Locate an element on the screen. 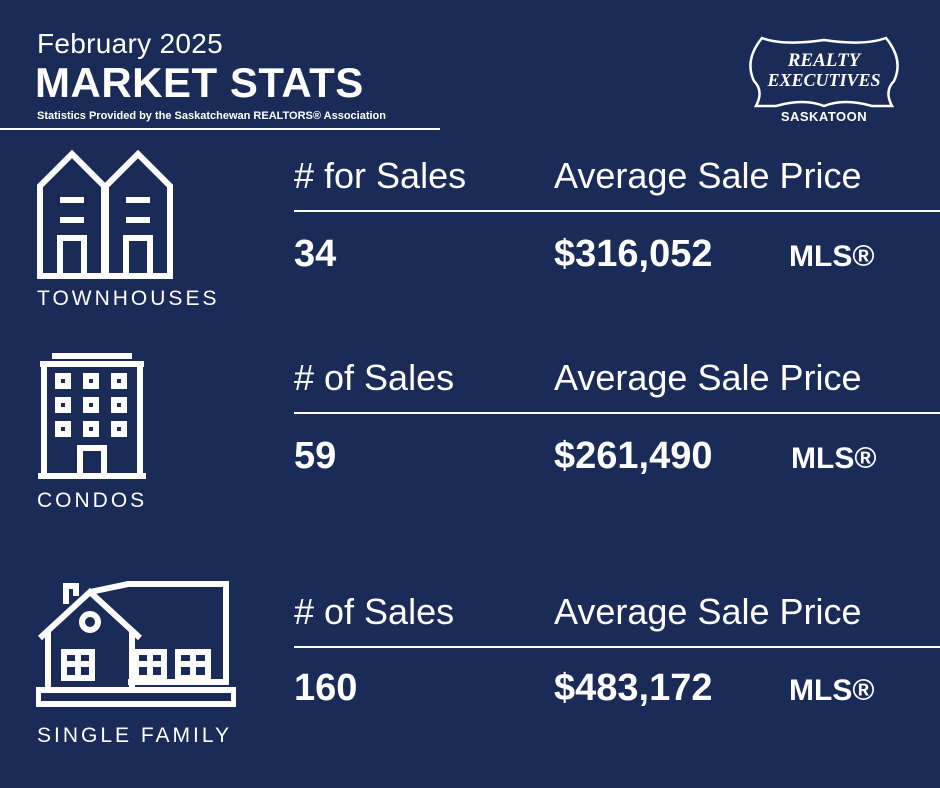 The width and height of the screenshot is (940, 788). svg-text: EXECUTIVES is located at coordinates (823, 80).